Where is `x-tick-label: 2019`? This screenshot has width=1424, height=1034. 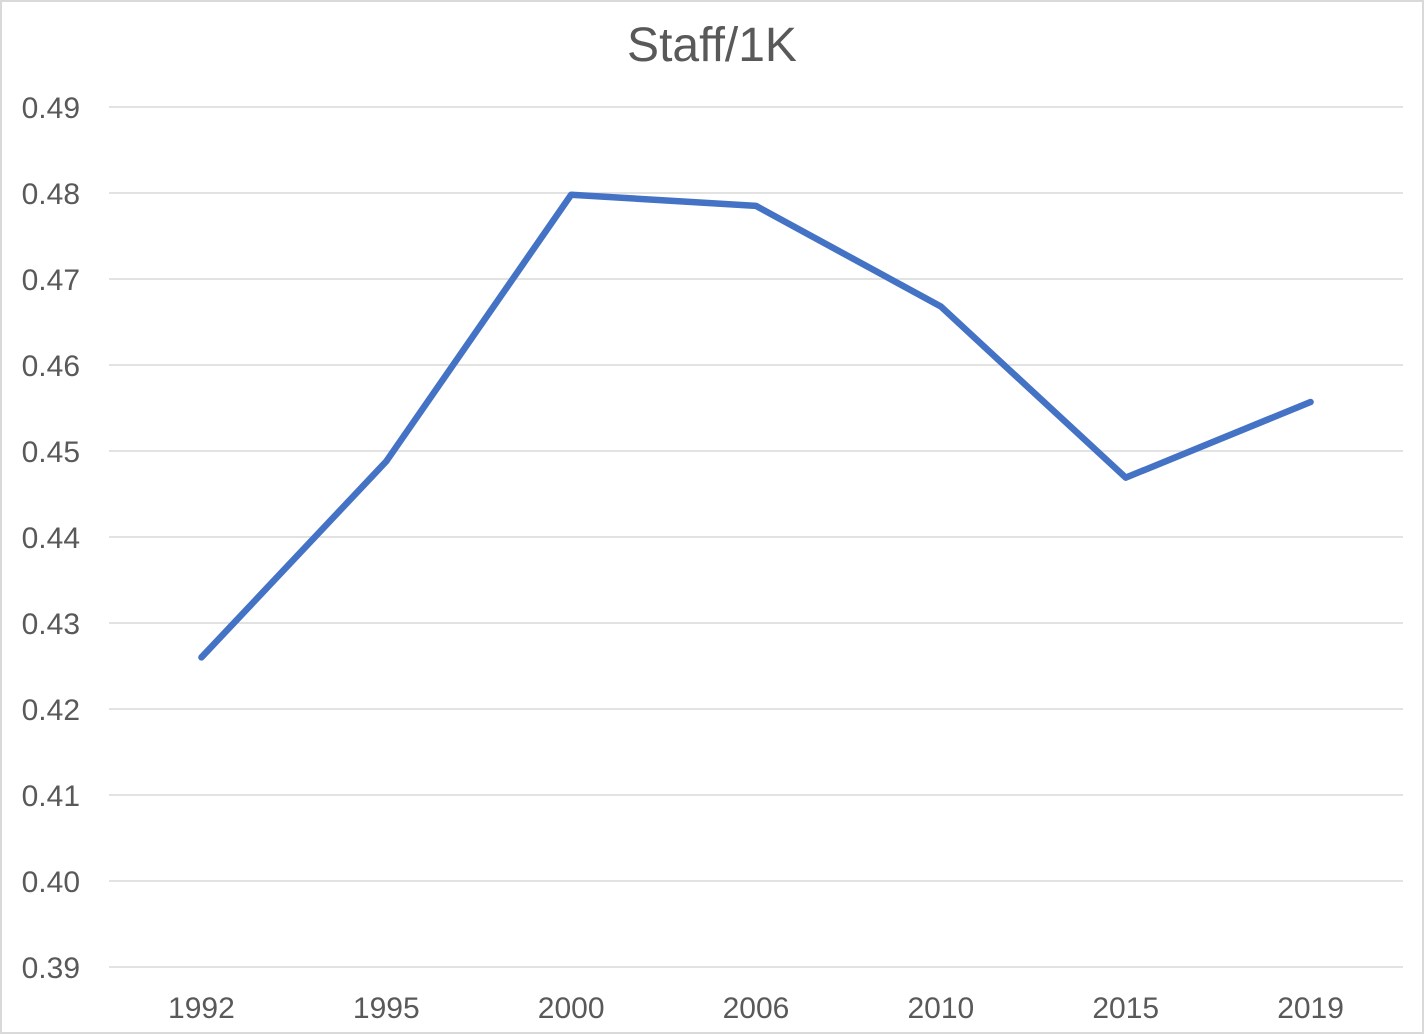 x-tick-label: 2019 is located at coordinates (1310, 1008).